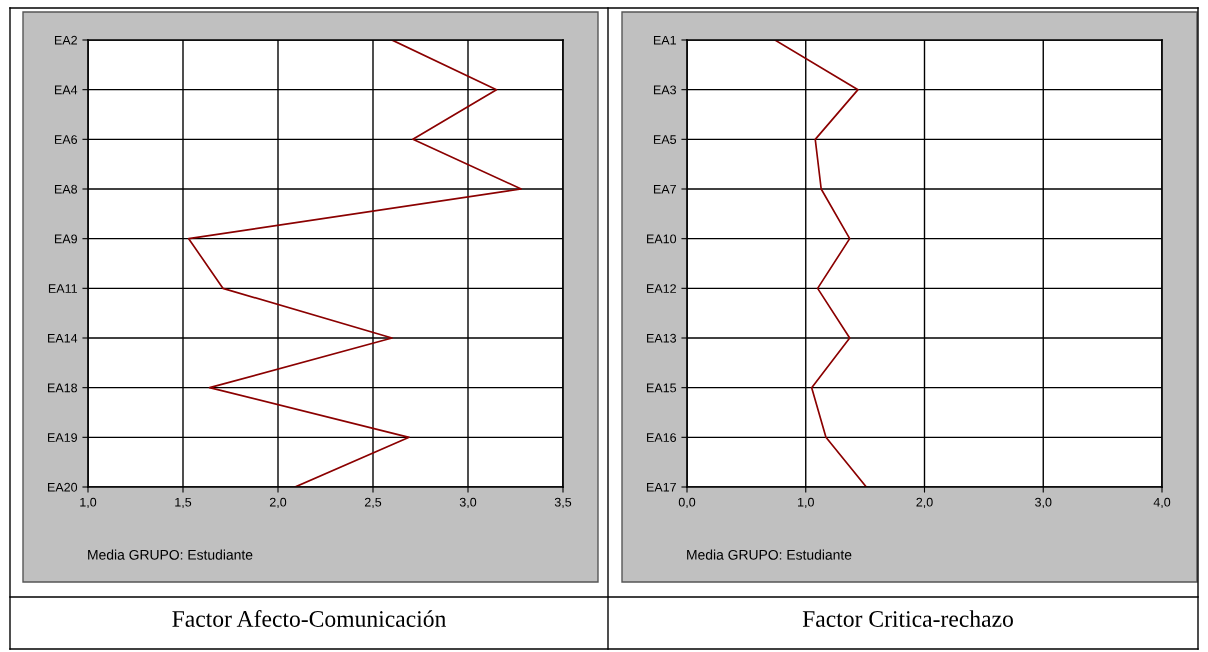 Image resolution: width=1208 pixels, height=652 pixels. I want to click on y-tick-label: EA7, so click(664, 189).